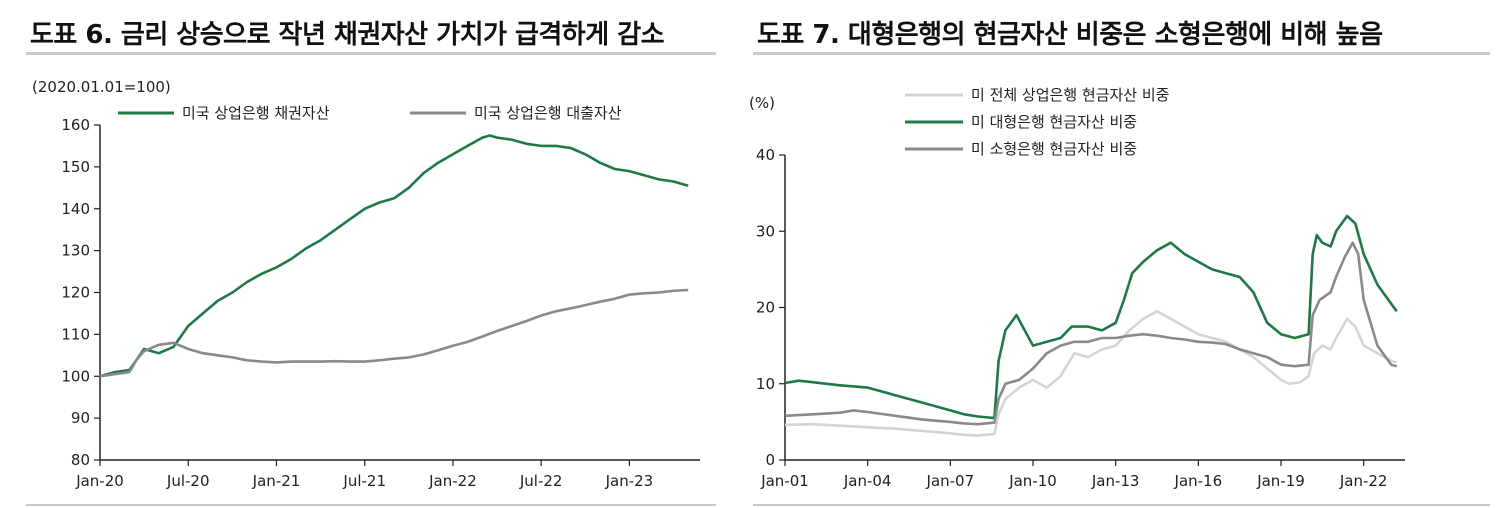 Image resolution: width=1500 pixels, height=508 pixels. Describe the element at coordinates (548, 113) in the screenshot. I see `left-legend-label: 미국 상업은행 대출자산` at that location.